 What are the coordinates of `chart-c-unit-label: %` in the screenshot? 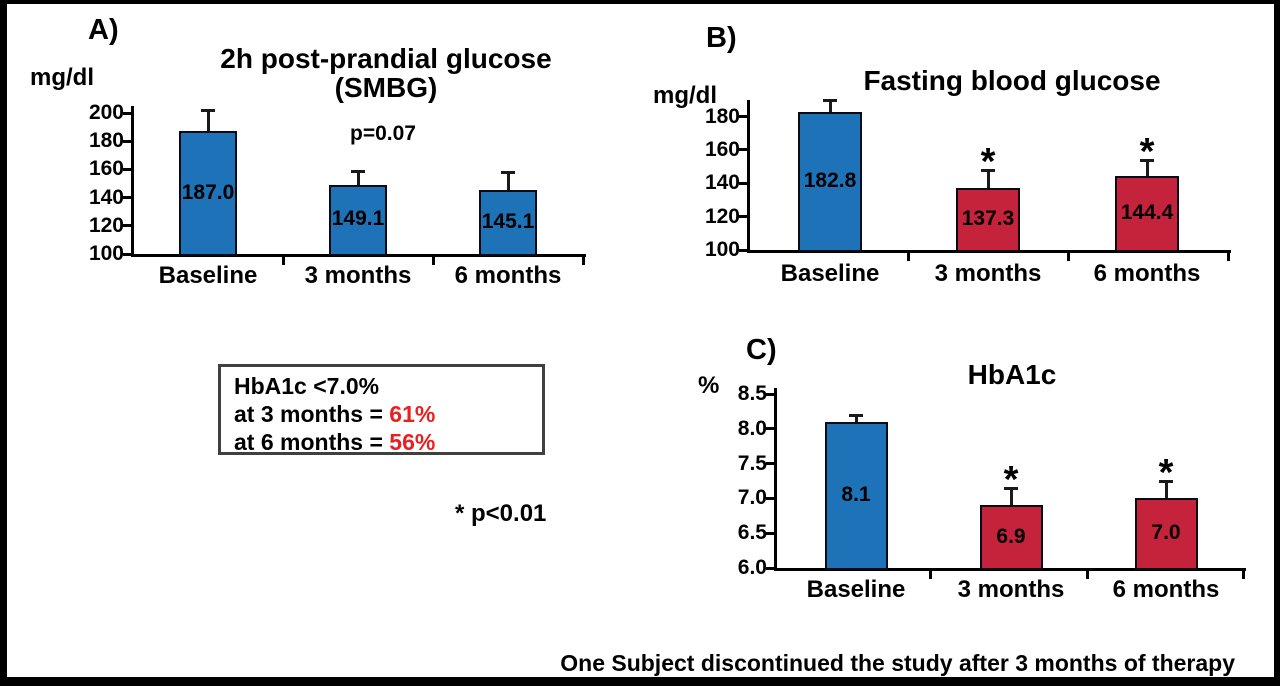 It's located at (709, 385).